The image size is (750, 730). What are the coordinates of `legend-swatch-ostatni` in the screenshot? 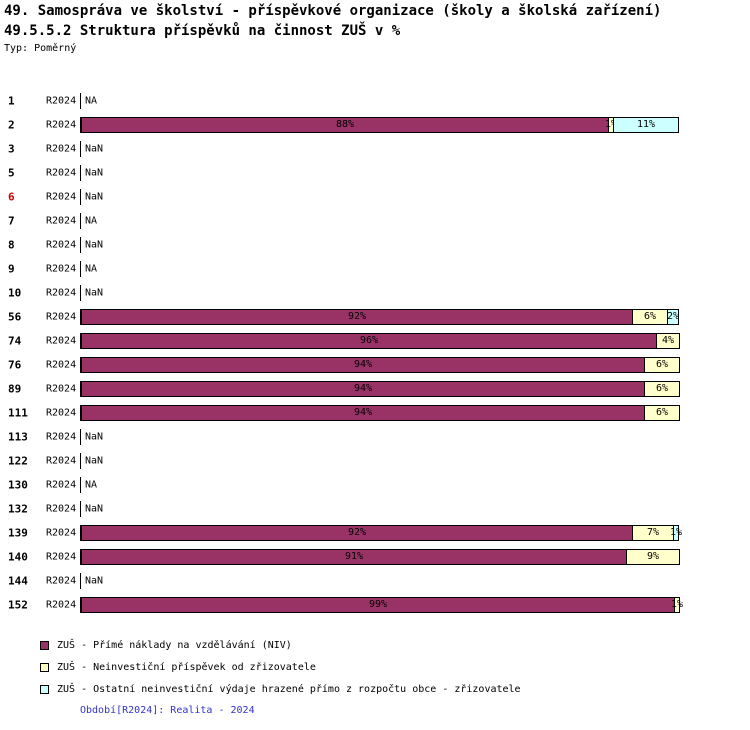 It's located at (44, 689).